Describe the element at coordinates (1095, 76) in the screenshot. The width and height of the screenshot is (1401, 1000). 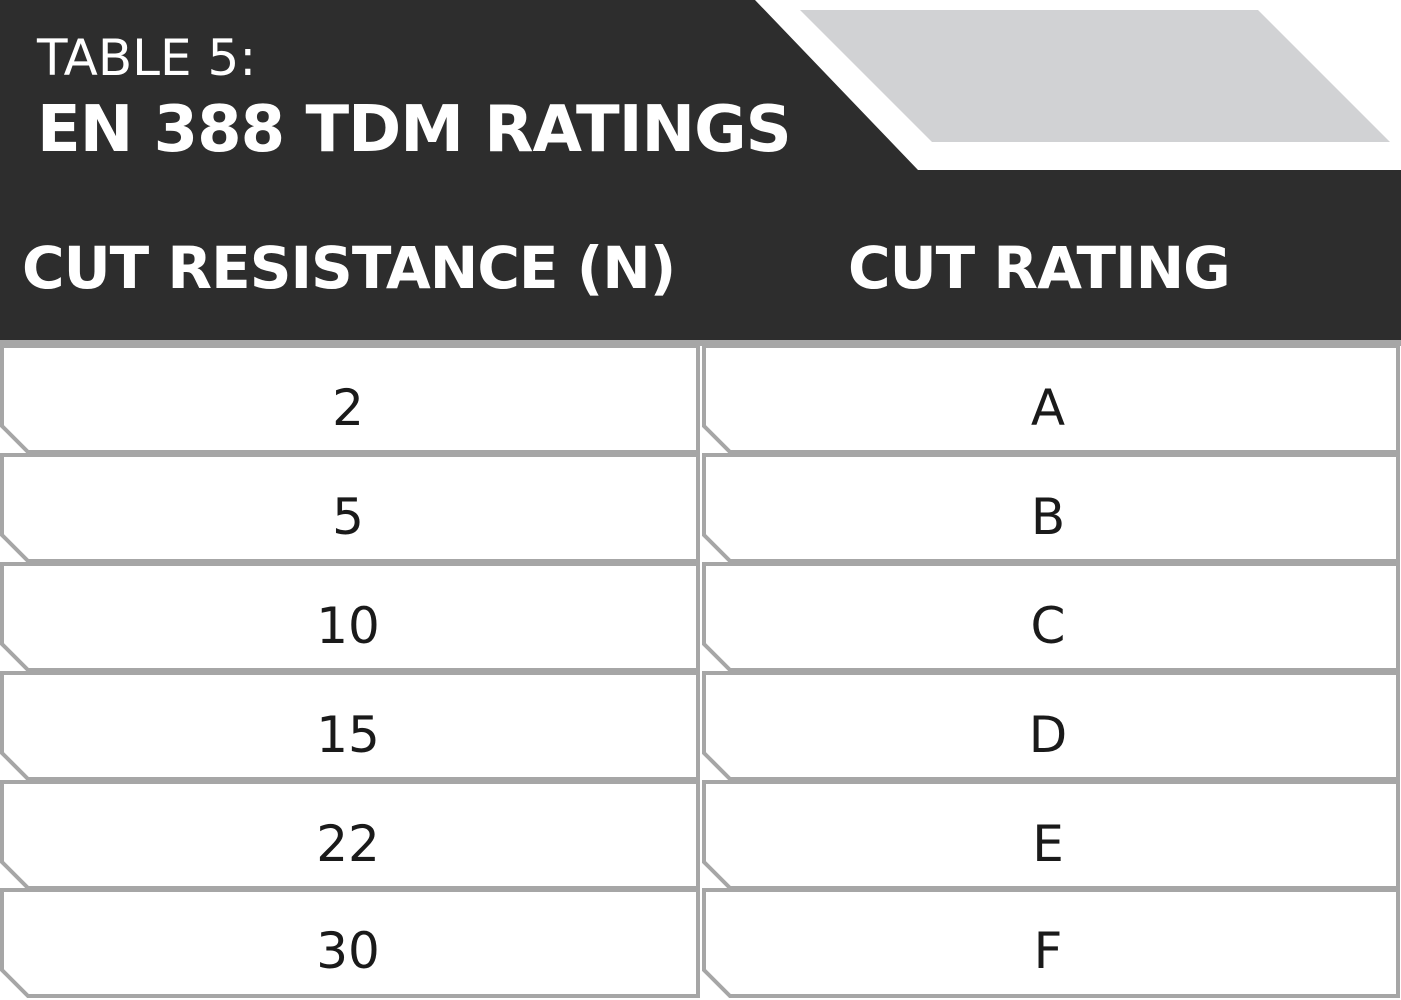
I see `header-tab-shape` at that location.